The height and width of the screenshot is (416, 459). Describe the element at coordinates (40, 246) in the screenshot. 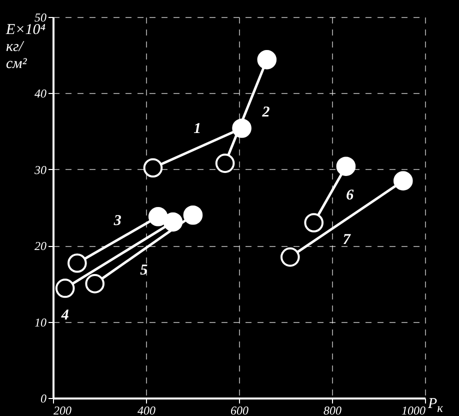

I see `y-tick-label: 20` at that location.